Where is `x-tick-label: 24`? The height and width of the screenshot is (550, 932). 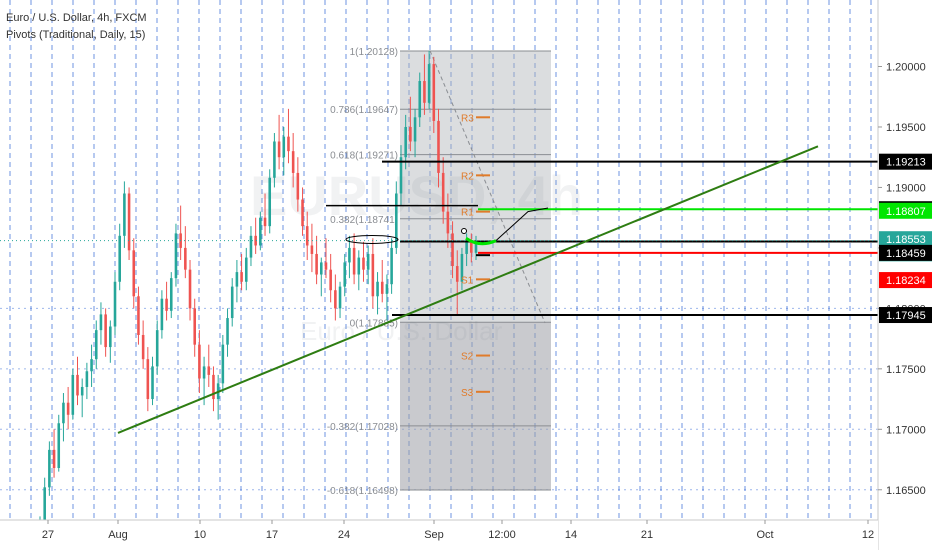
x-tick-label: 24 is located at coordinates (344, 535).